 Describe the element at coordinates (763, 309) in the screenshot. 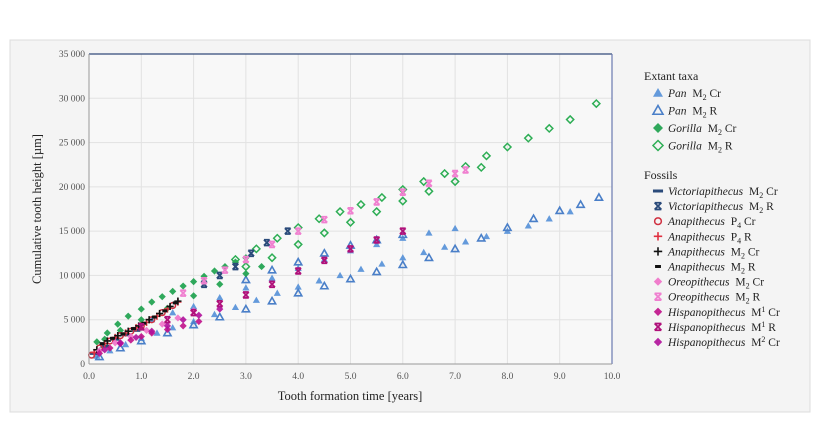

I see `legend-tooth-superscript: 1` at that location.